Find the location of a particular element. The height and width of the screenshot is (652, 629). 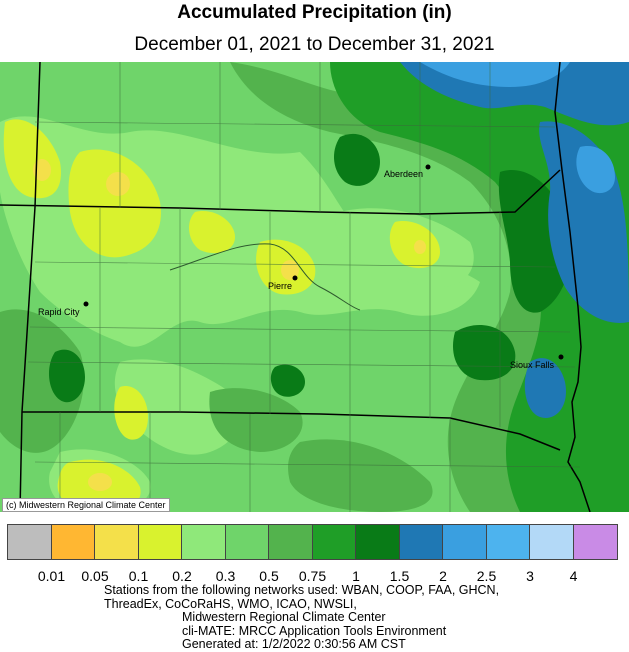

notes-line: ThreadEx, CoCoRaHS, WMO, ICAO, NWSLI, is located at coordinates (230, 603).